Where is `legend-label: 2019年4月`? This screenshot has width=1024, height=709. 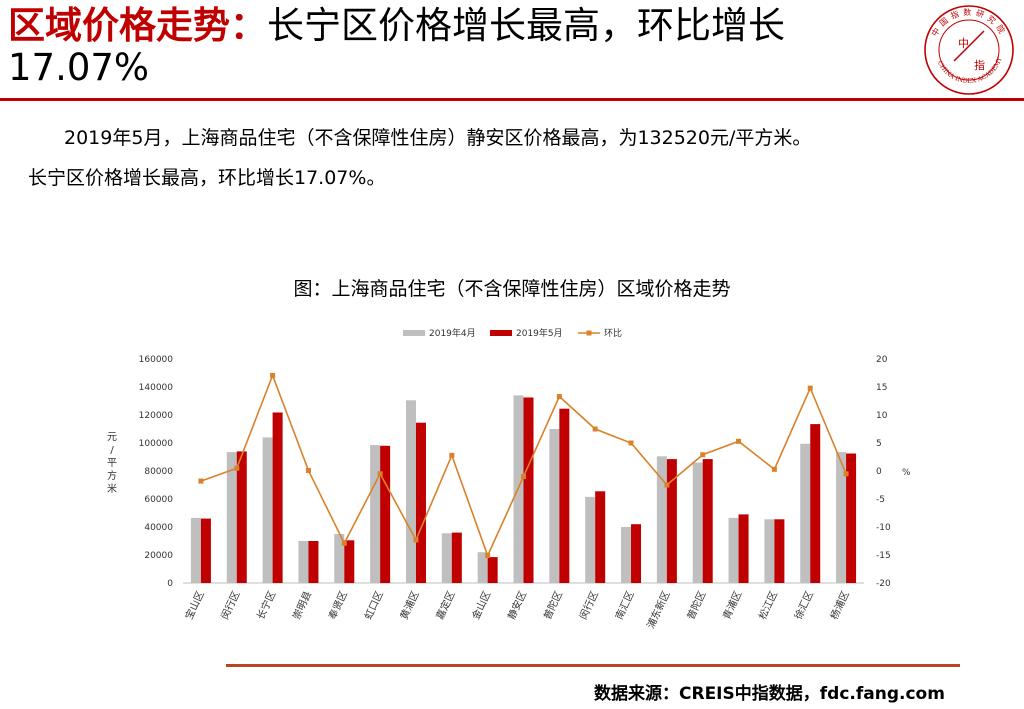 legend-label: 2019年4月 is located at coordinates (452, 333).